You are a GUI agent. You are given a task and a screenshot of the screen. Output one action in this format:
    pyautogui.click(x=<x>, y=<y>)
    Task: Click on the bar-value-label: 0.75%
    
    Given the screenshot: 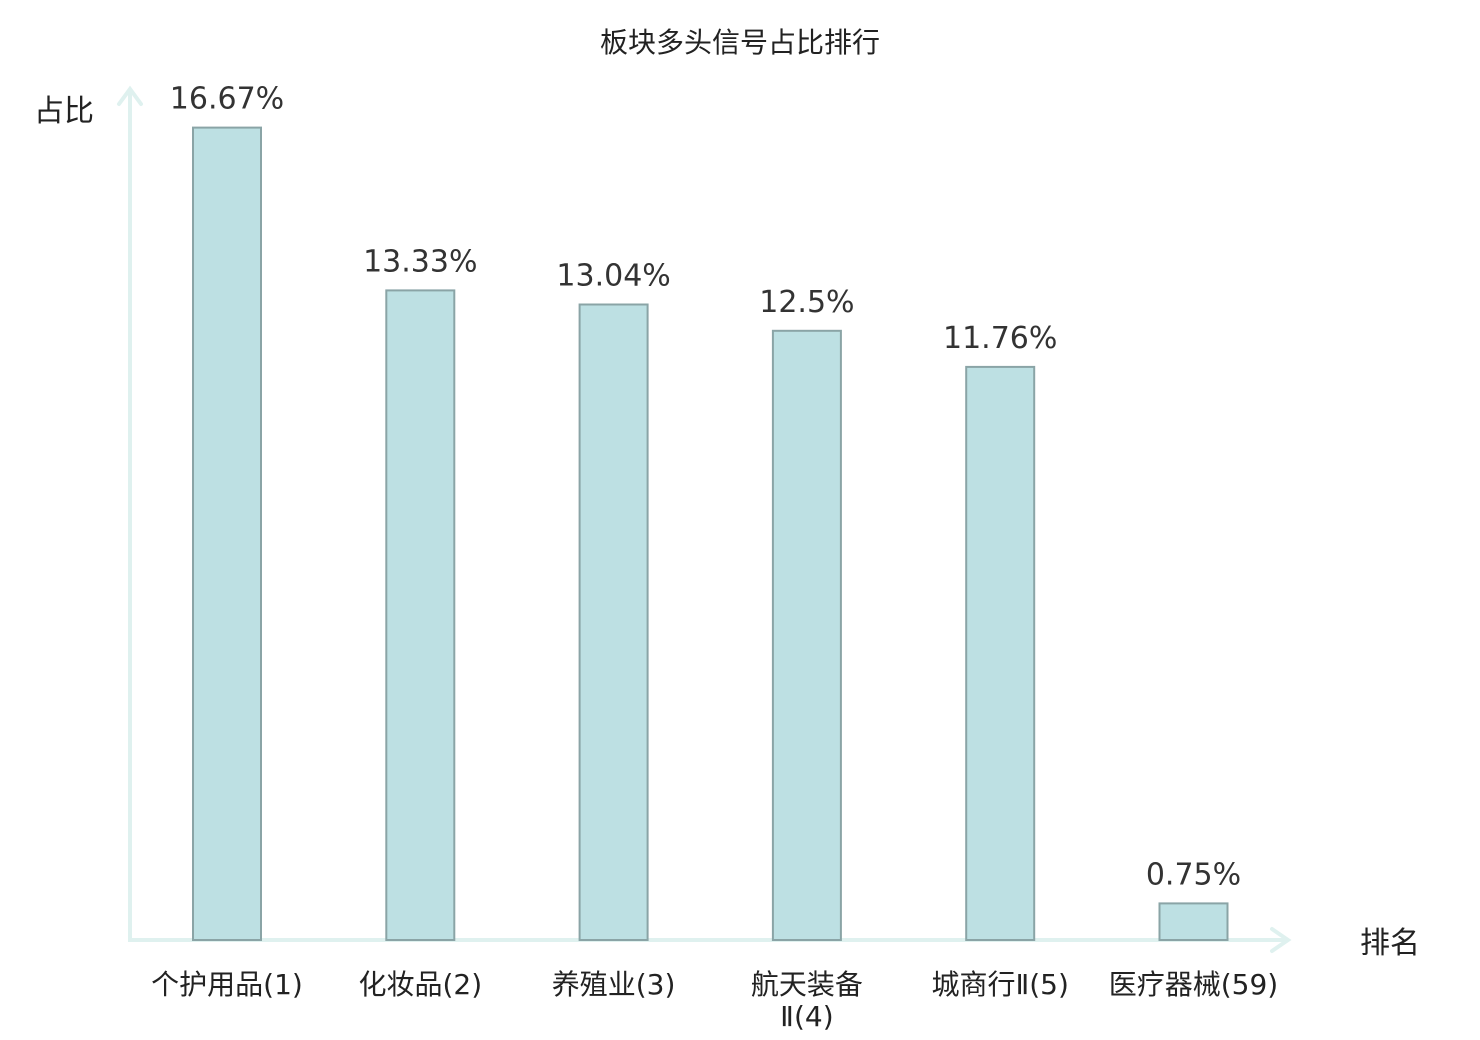 What is the action you would take?
    pyautogui.click(x=1193, y=874)
    